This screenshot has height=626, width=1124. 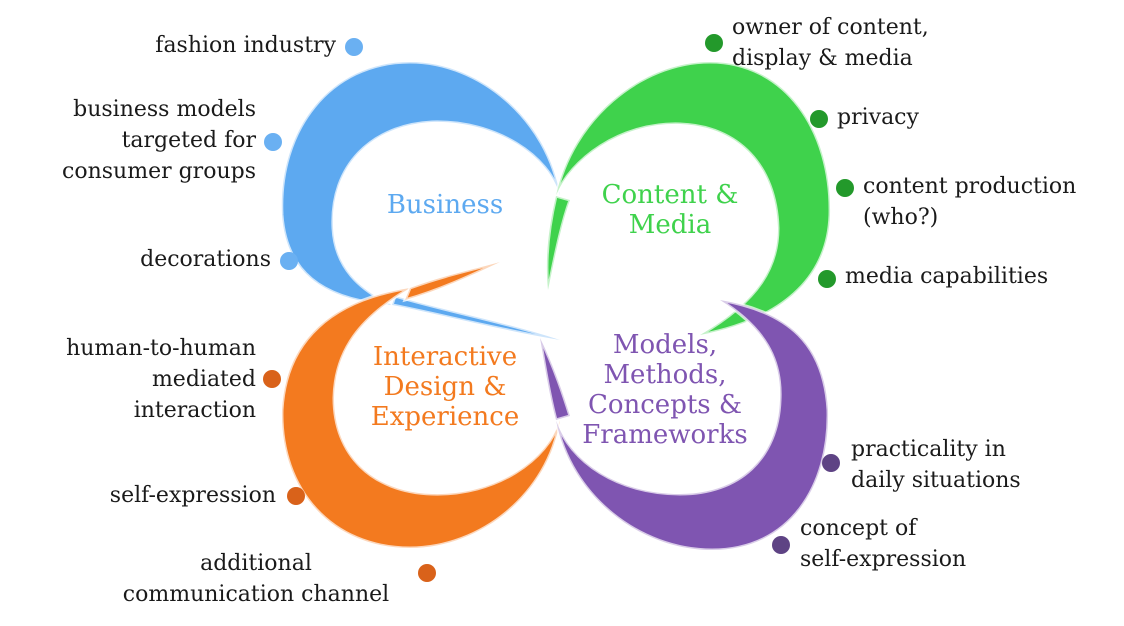 I want to click on models-item-concept: concept of self-expression, so click(x=883, y=544).